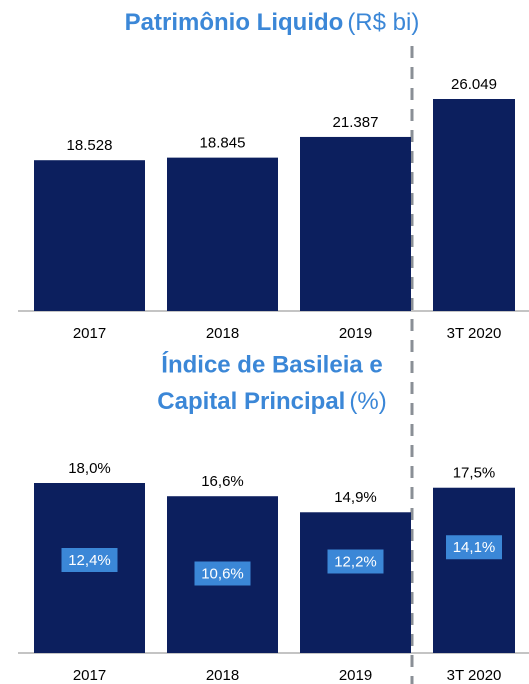  What do you see at coordinates (234, 22) in the screenshot?
I see `title: Patrimônio Liquido` at bounding box center [234, 22].